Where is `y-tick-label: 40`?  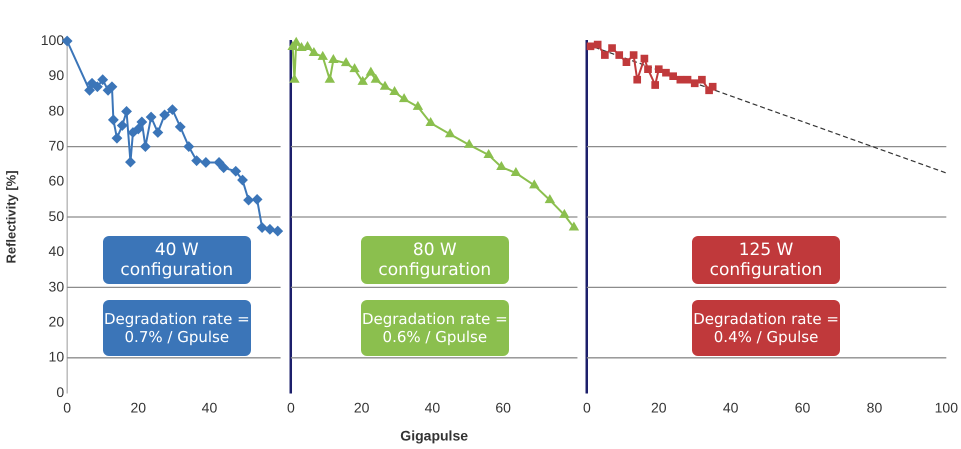 y-tick-label: 40 is located at coordinates (56, 251).